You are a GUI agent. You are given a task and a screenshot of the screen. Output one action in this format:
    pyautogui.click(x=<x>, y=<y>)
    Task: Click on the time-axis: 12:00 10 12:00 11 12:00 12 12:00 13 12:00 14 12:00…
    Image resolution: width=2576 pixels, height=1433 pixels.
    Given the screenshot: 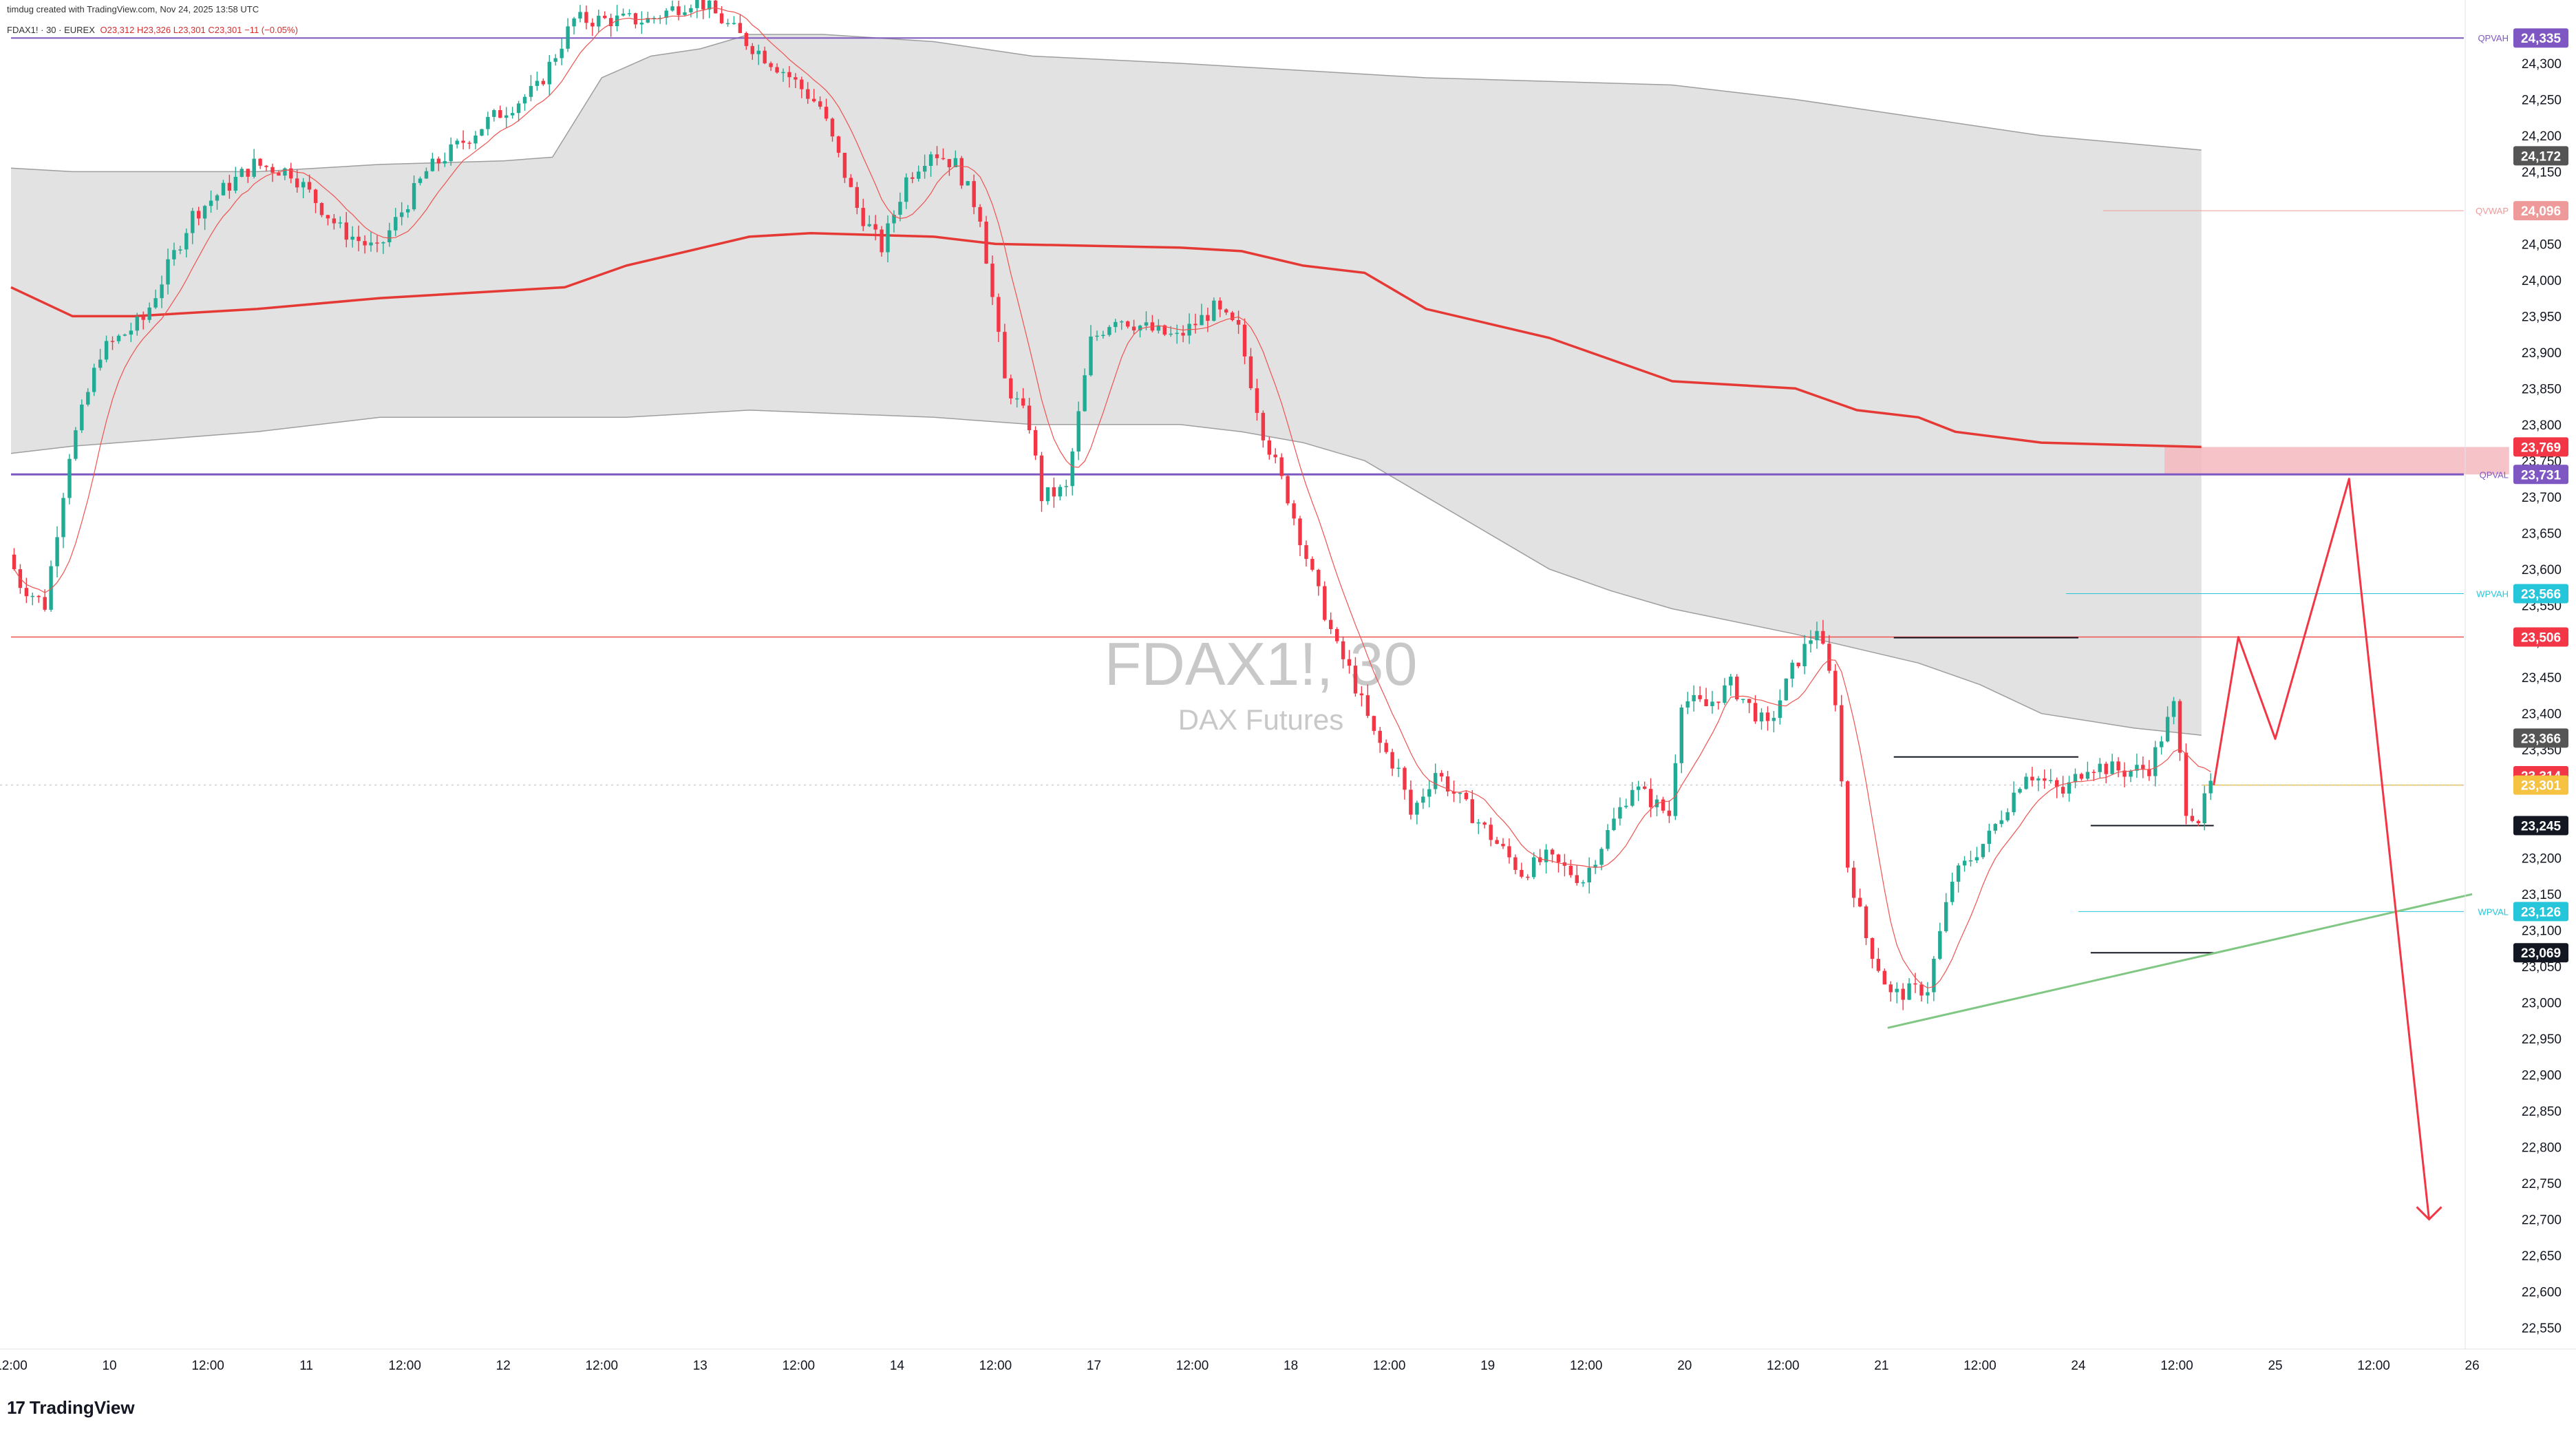 What is the action you would take?
    pyautogui.click(x=1288, y=1360)
    